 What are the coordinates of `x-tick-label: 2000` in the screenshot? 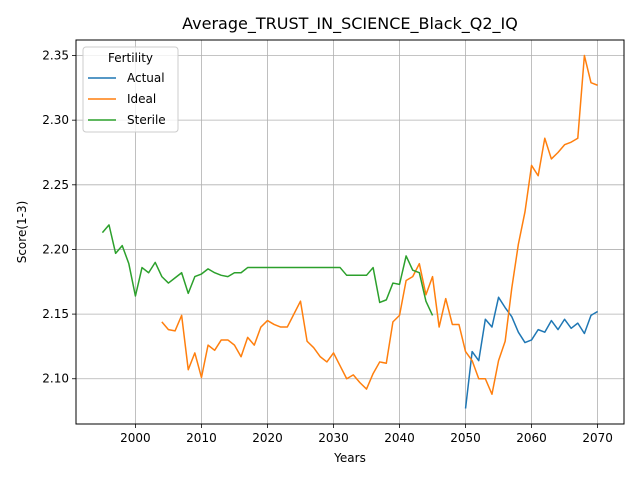 It's located at (135, 438).